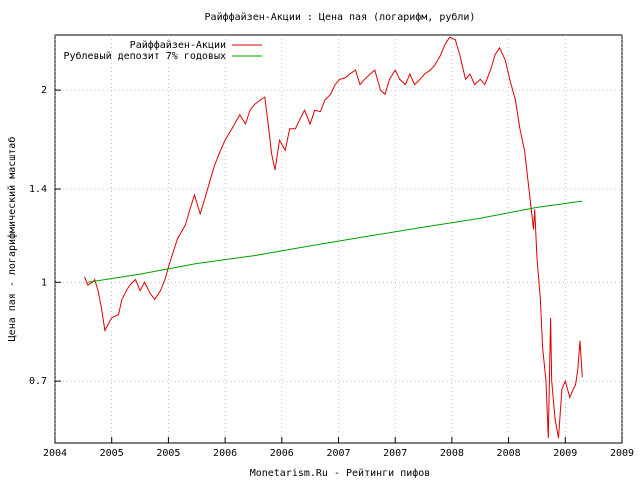 This screenshot has height=480, width=640. I want to click on legend-label: Рублевый депозит 7% годовых, so click(144, 56).